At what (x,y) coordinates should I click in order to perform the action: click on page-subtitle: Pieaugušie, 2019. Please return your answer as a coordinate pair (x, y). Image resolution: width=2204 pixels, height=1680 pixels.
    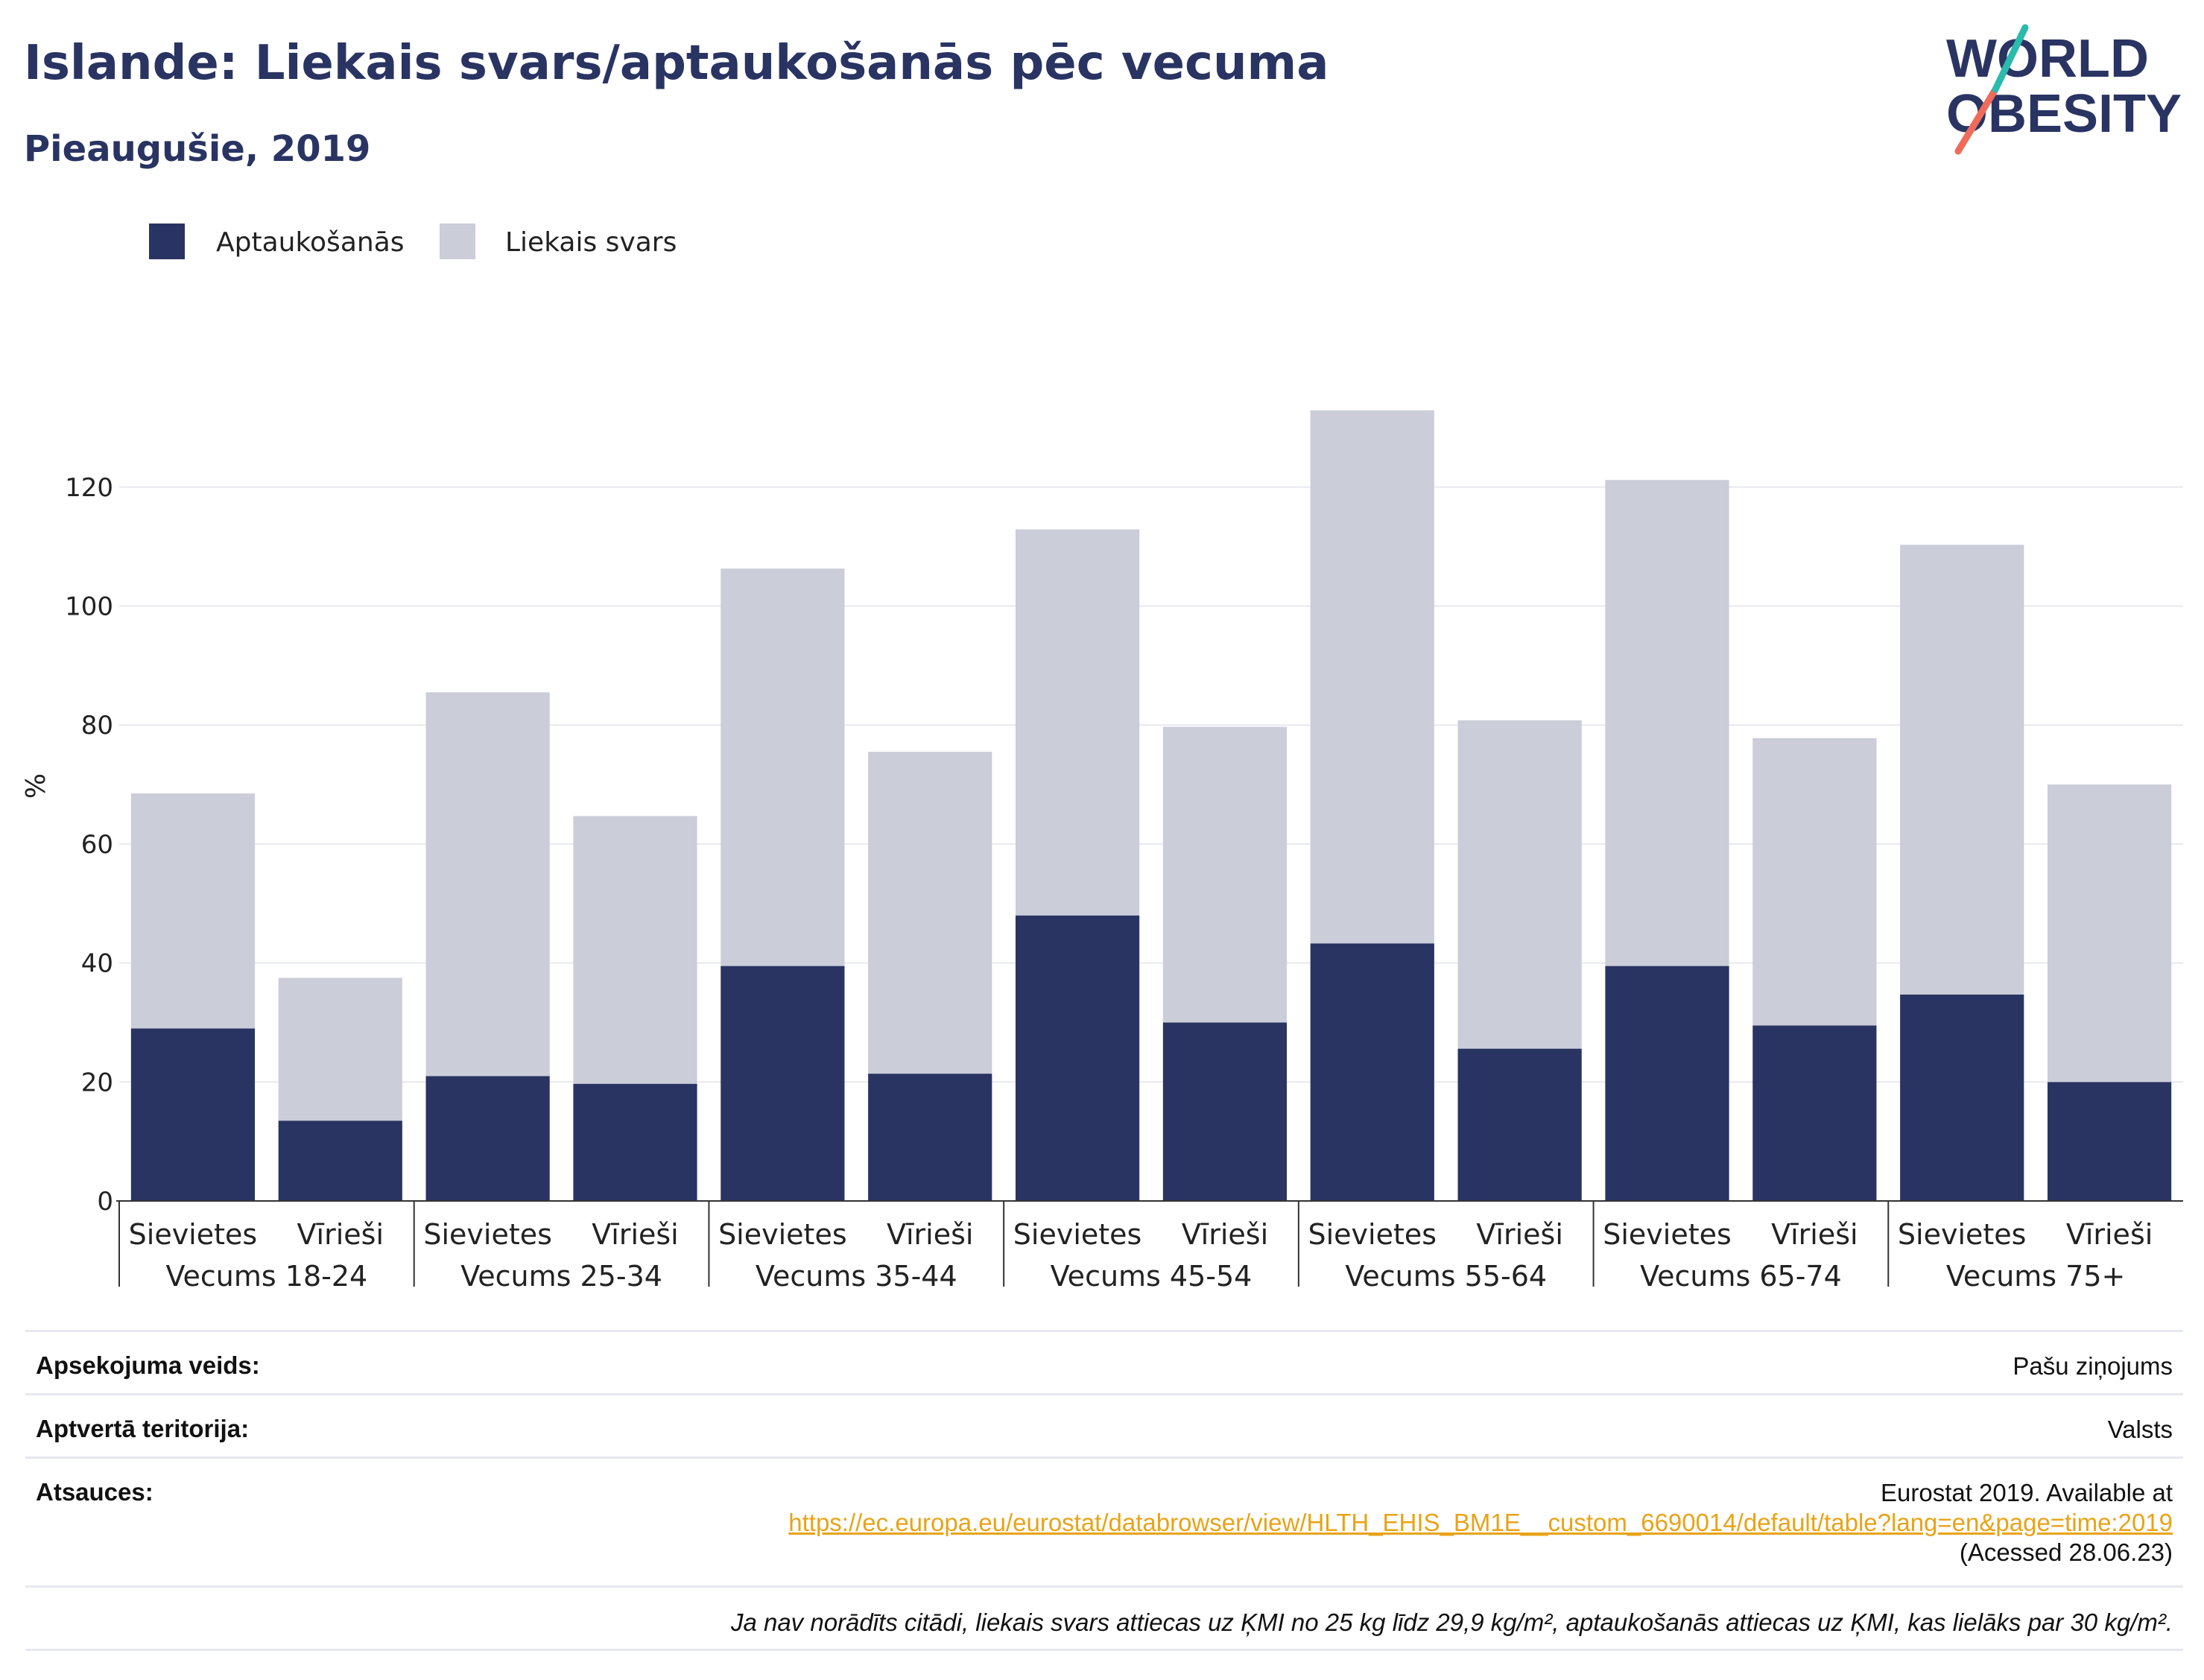
    Looking at the image, I should click on (197, 149).